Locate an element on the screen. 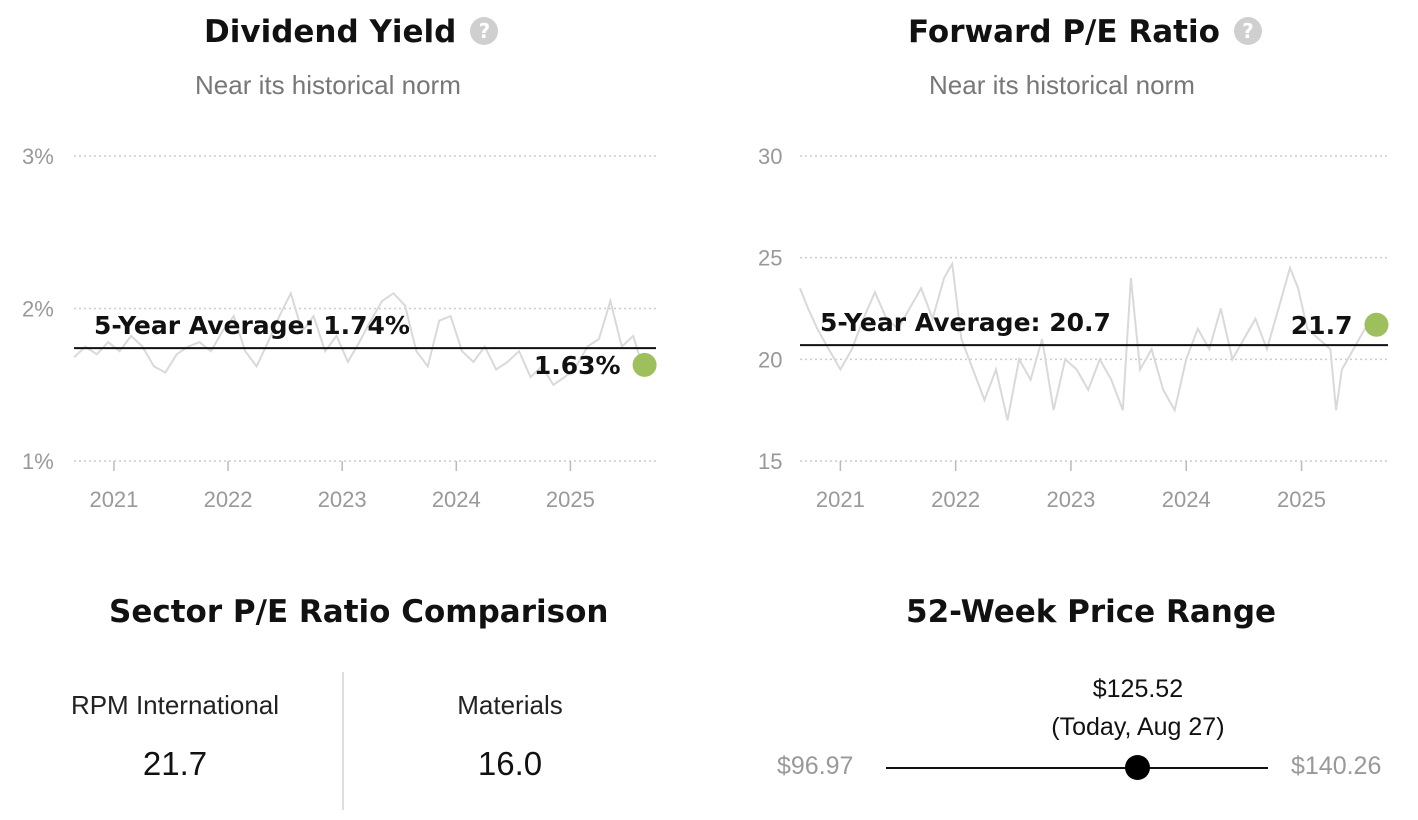 This screenshot has height=820, width=1418. sector-item-value: 21.7 is located at coordinates (175, 763).